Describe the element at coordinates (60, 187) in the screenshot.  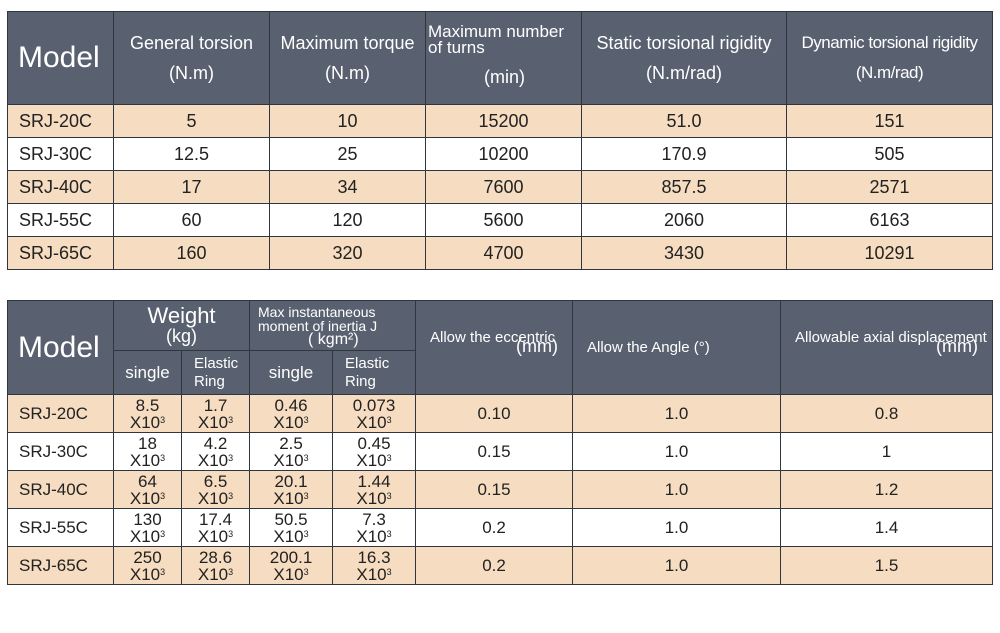
I see `model-cell: SRJ-40C` at that location.